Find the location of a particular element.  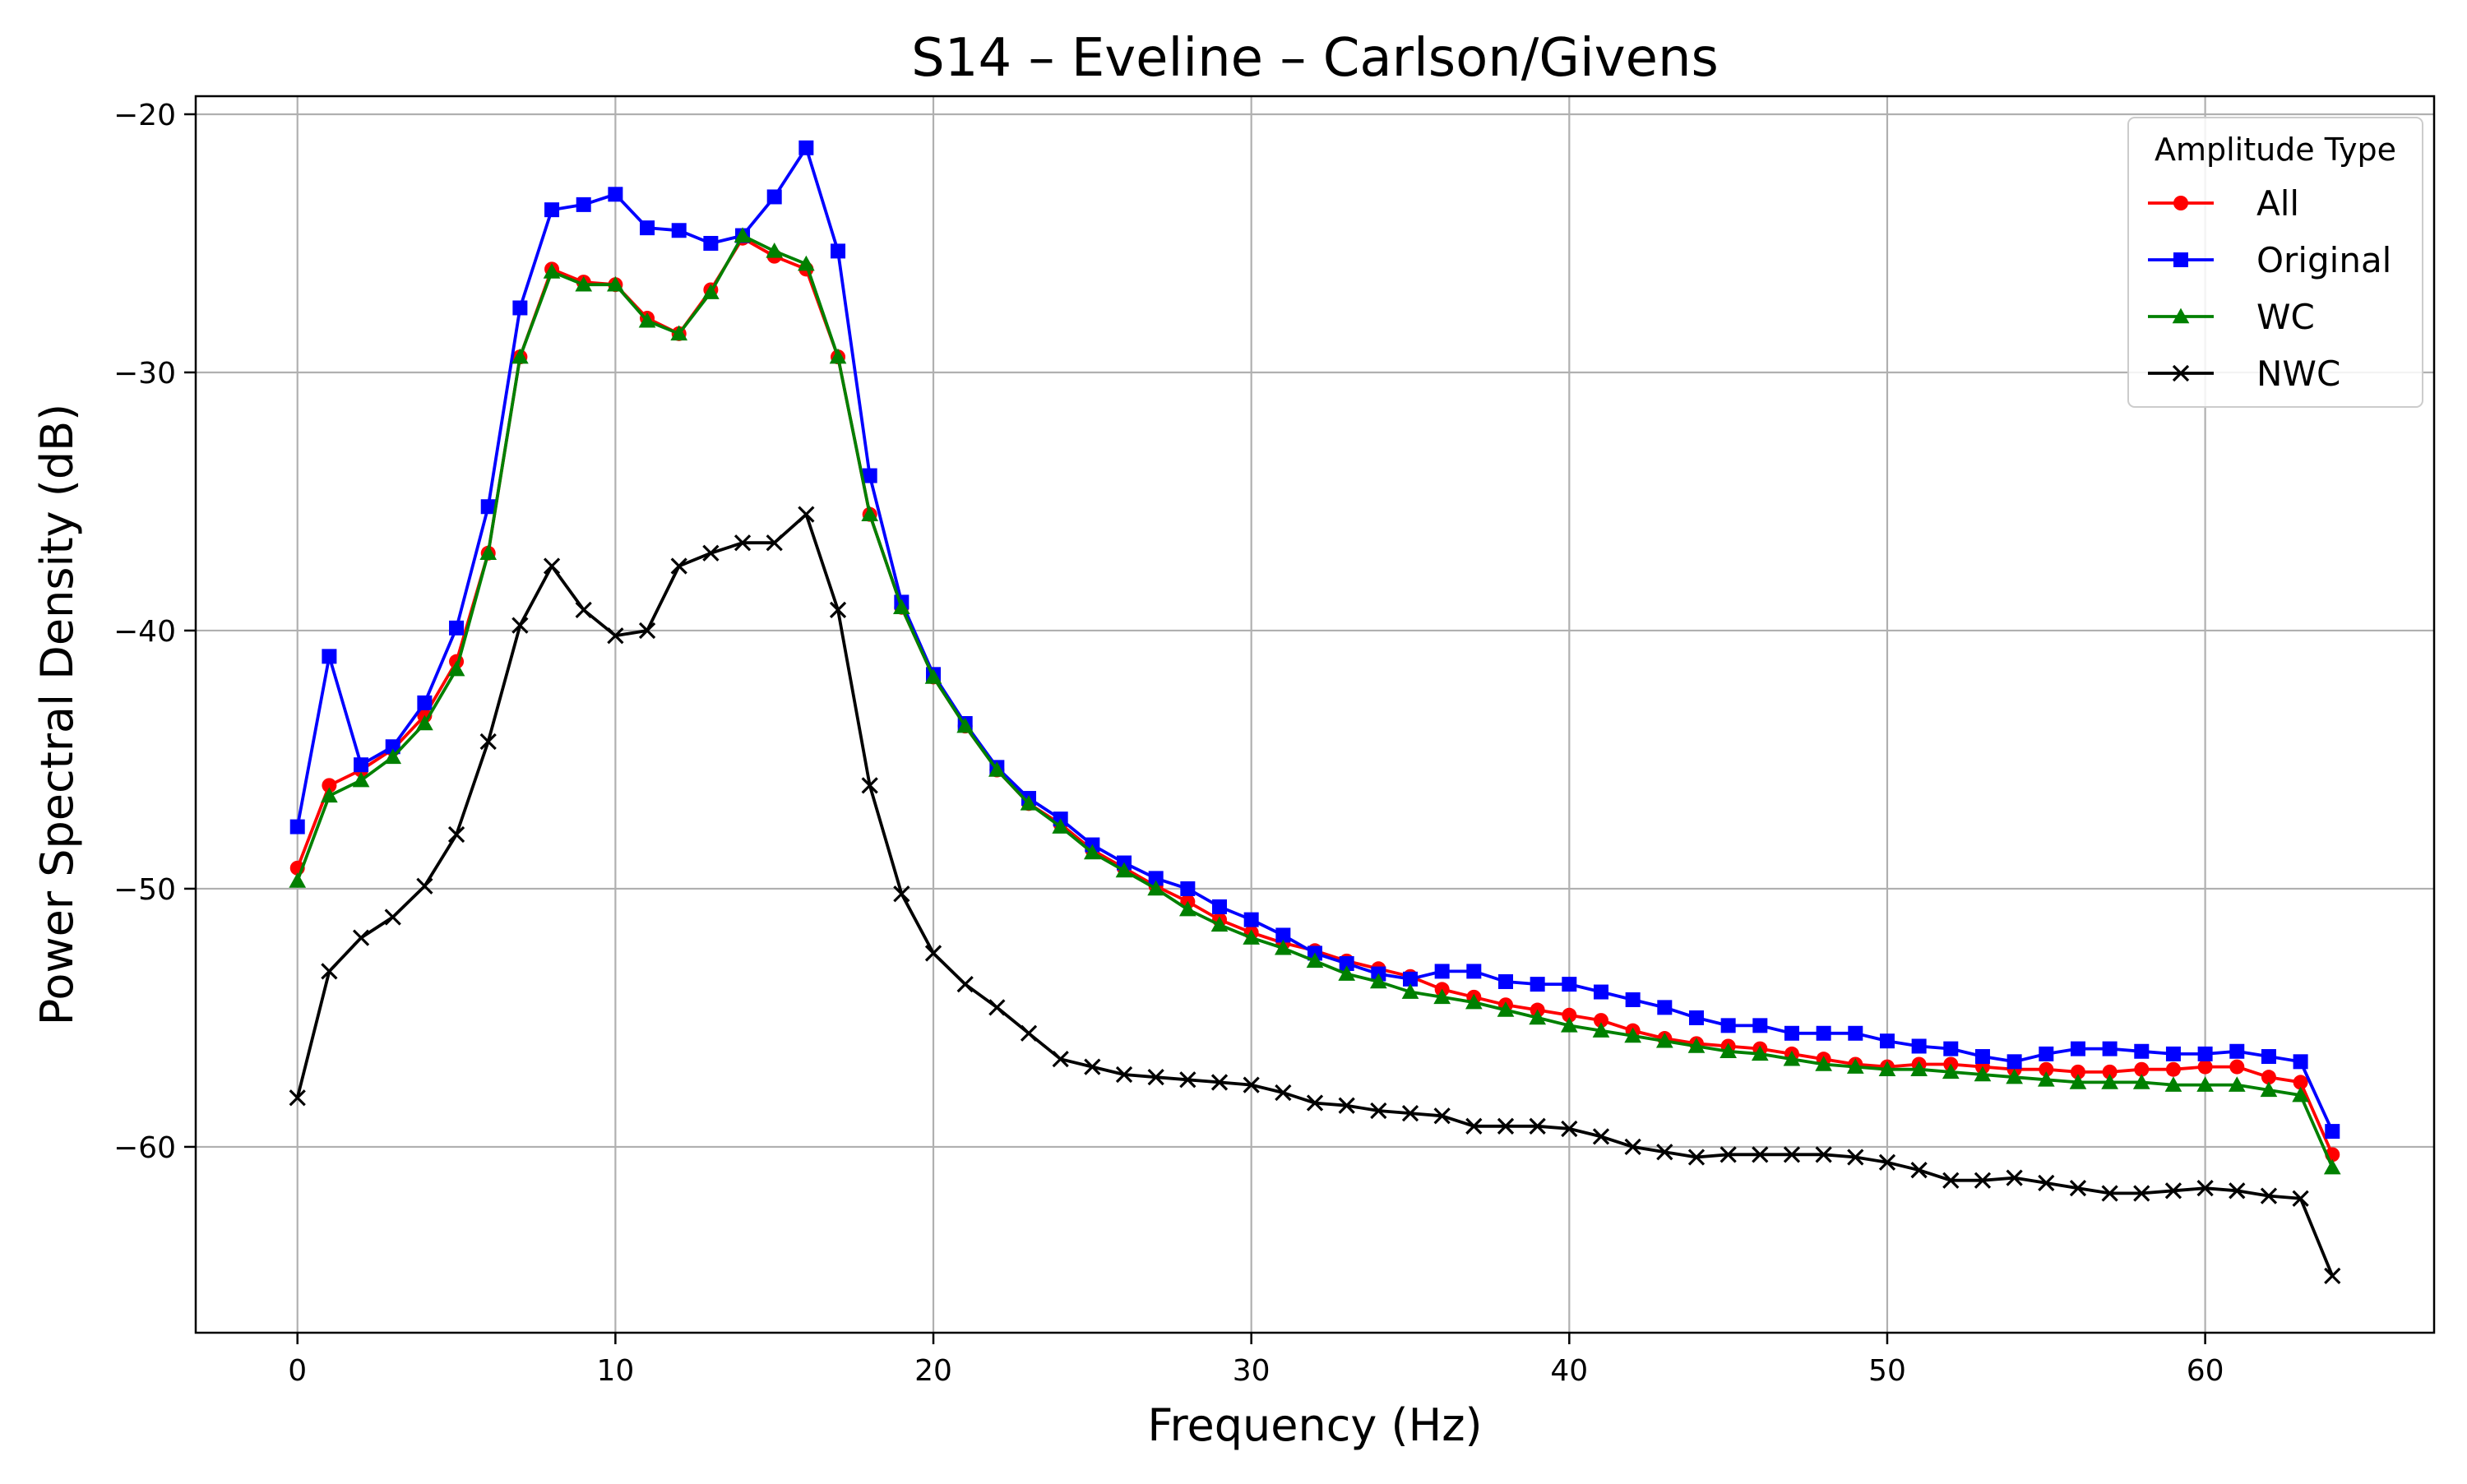

x-tick-label: 60 is located at coordinates (2205, 1371).